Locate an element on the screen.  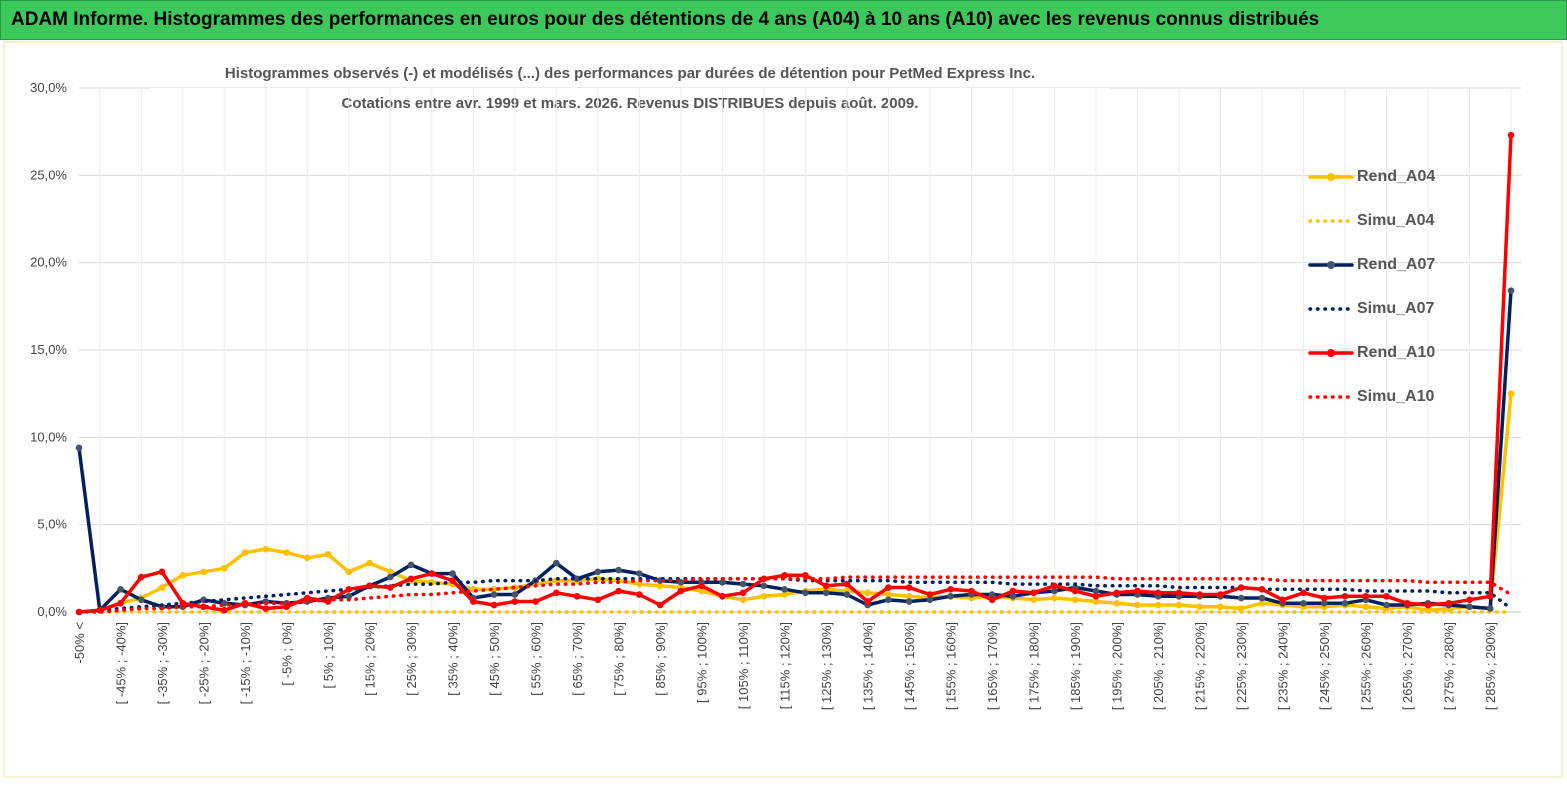
x-tick-label: -50% < is located at coordinates (79, 643).